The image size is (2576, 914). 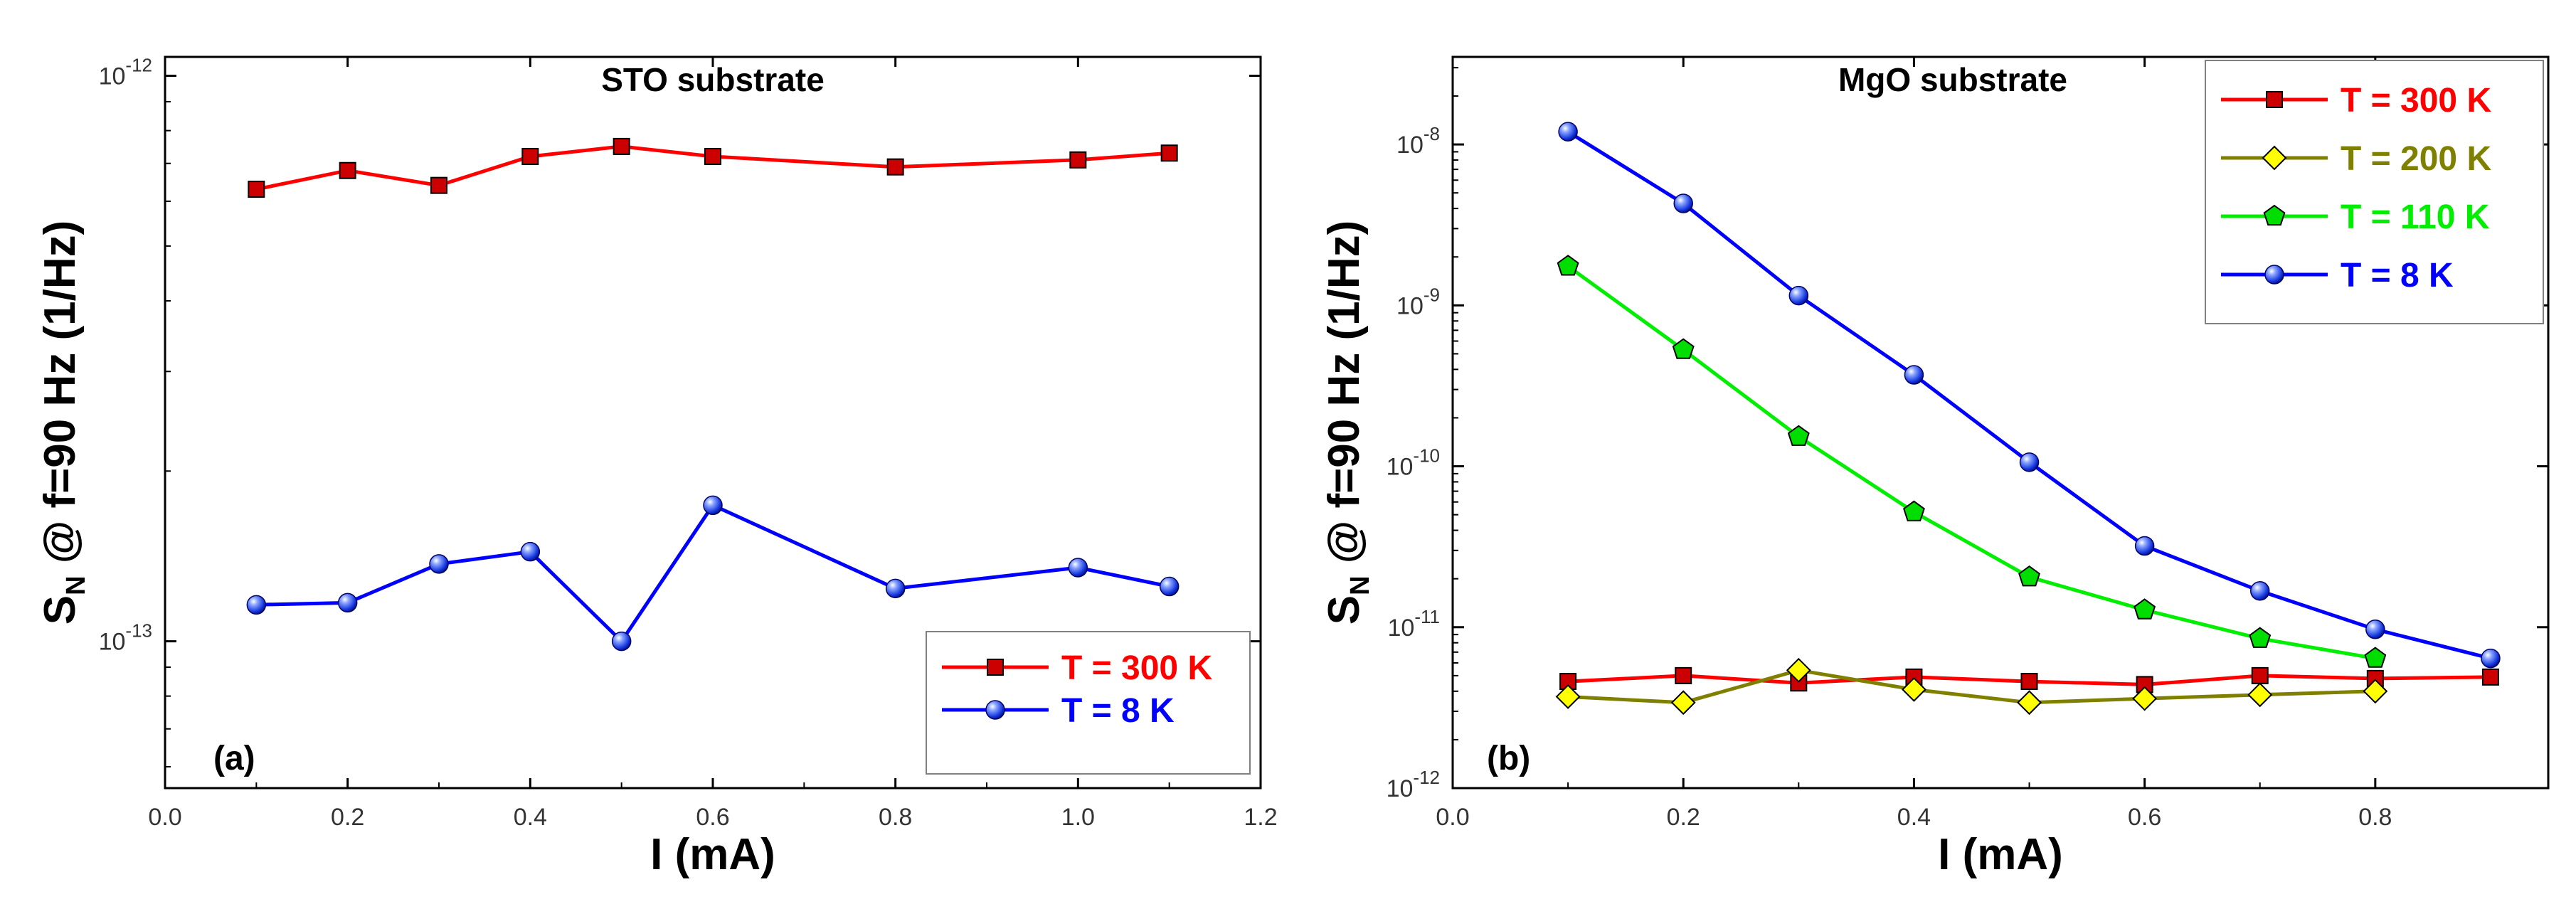 What do you see at coordinates (713, 818) in the screenshot?
I see `x-tick-label: 0.6` at bounding box center [713, 818].